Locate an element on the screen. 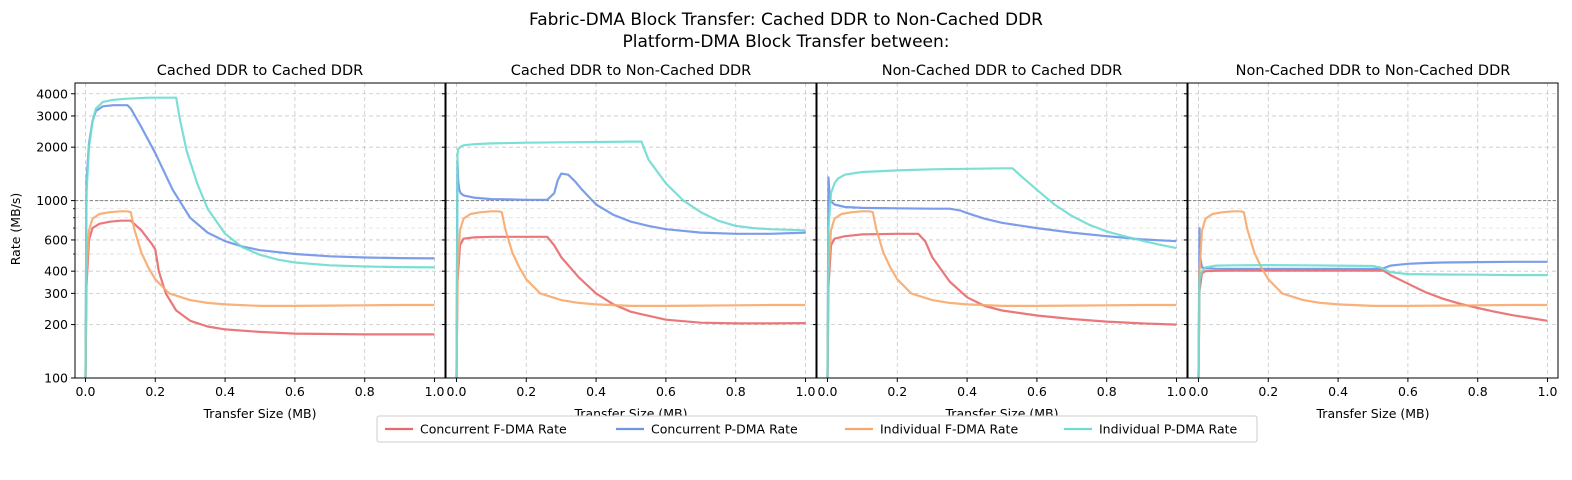 The width and height of the screenshot is (1572, 480). y-axis-label: Rate (MB/s) is located at coordinates (15, 229).